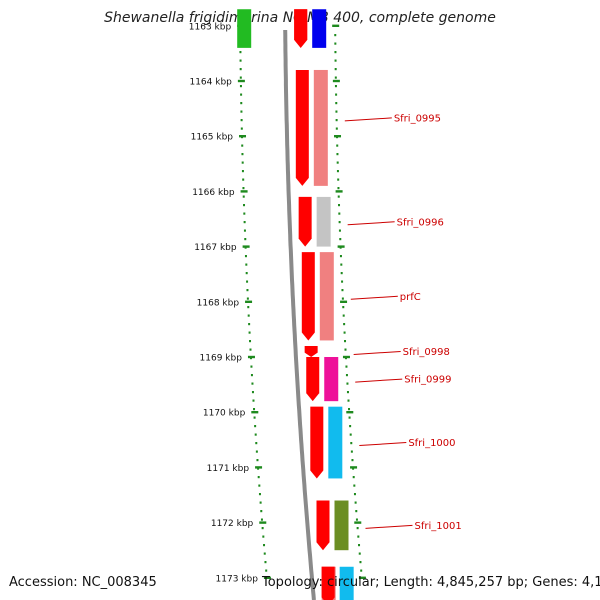 The height and width of the screenshot is (600, 600). What do you see at coordinates (215, 248) in the screenshot?
I see `tick-label: 1167 kbp` at bounding box center [215, 248].